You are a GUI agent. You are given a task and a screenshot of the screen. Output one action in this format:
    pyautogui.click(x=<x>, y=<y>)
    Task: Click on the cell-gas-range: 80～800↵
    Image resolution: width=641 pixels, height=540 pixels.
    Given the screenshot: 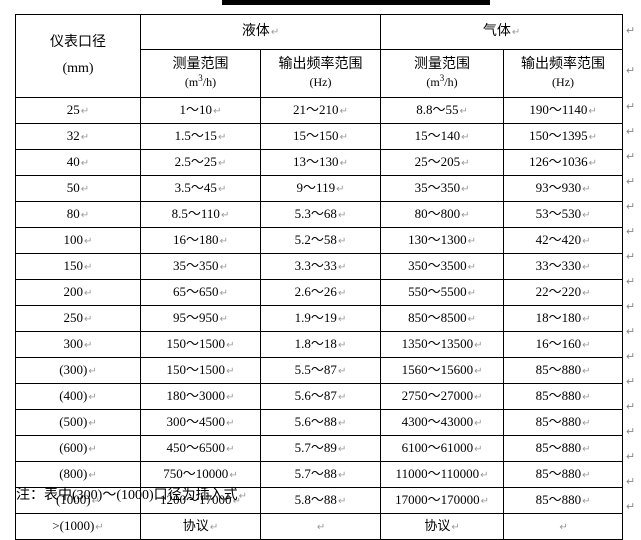 What is the action you would take?
    pyautogui.click(x=442, y=214)
    